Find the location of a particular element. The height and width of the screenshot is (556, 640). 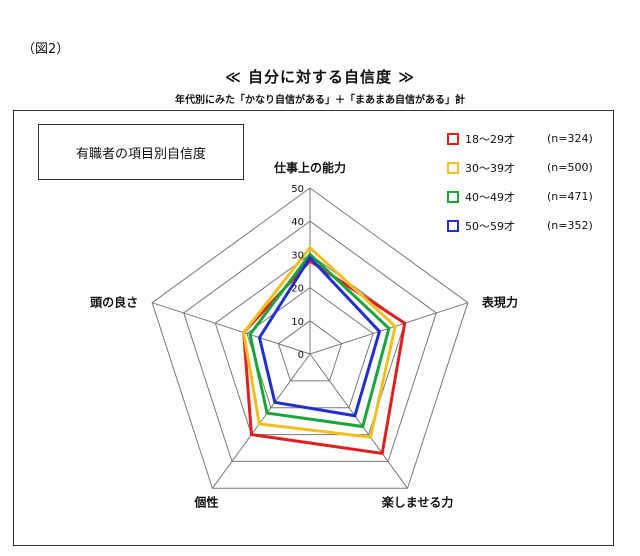

legend-item: 30～39才 (n=500) is located at coordinates (527, 167).